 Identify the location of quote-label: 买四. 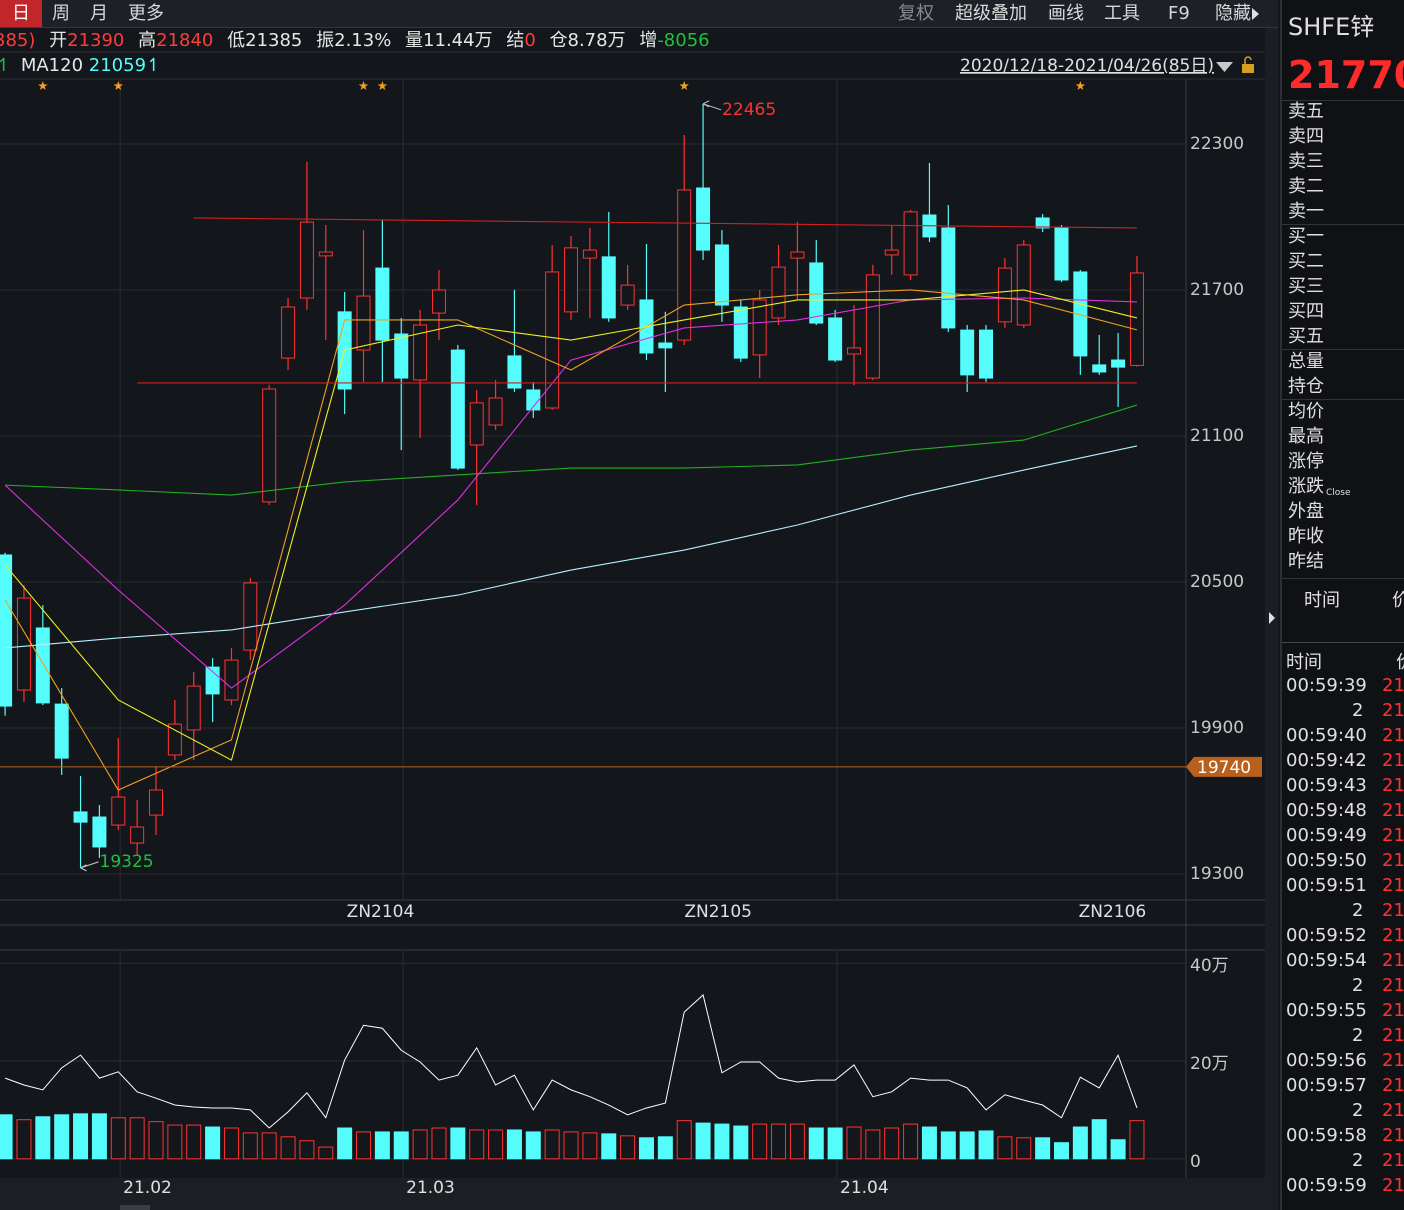
(1306, 311).